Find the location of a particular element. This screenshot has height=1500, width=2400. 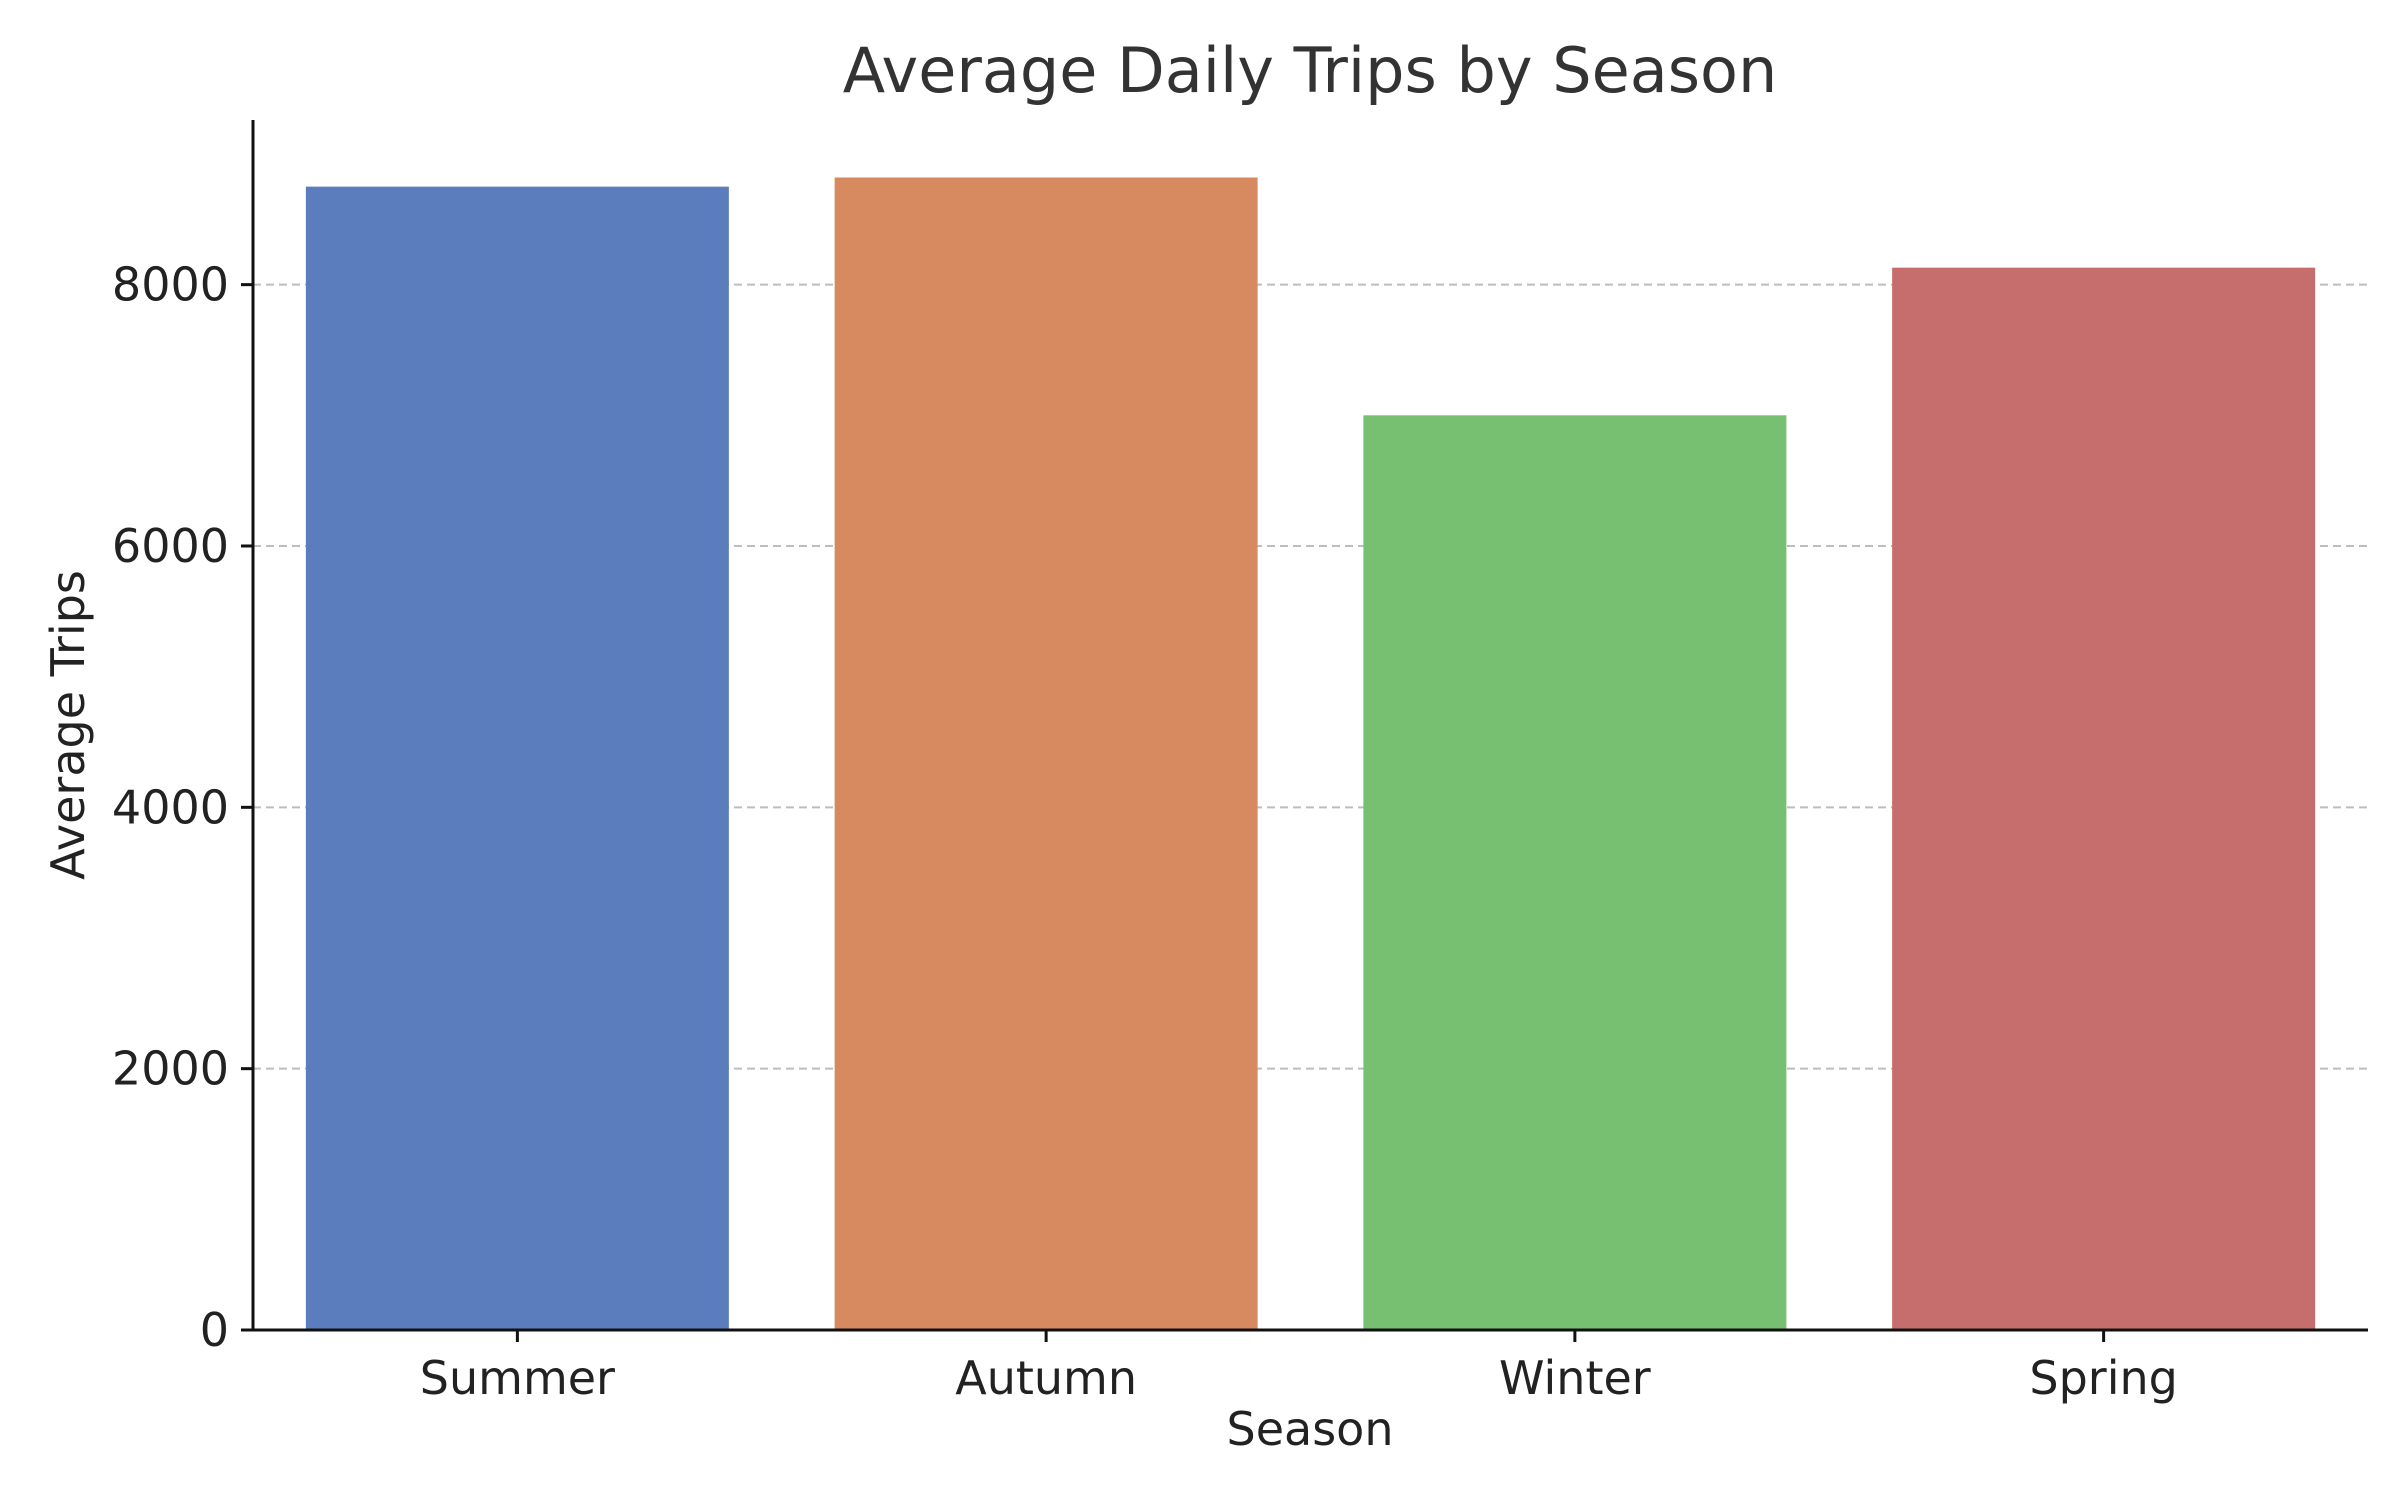

bar-winter is located at coordinates (1575, 872).